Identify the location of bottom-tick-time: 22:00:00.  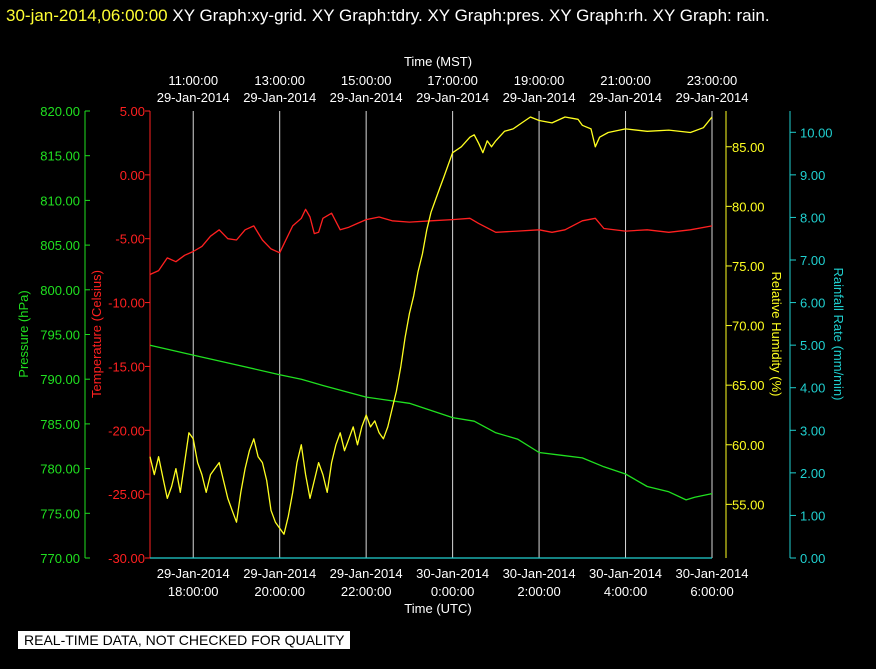
(366, 591).